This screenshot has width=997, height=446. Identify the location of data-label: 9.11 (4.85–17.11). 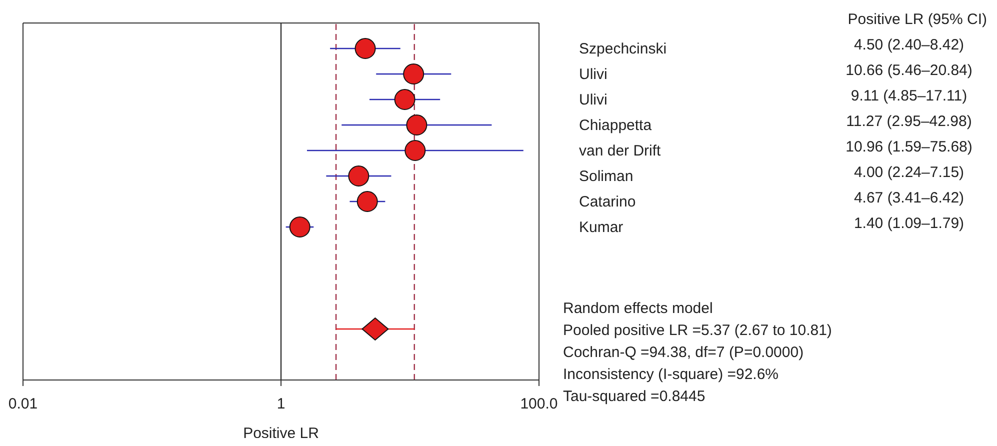
(909, 96).